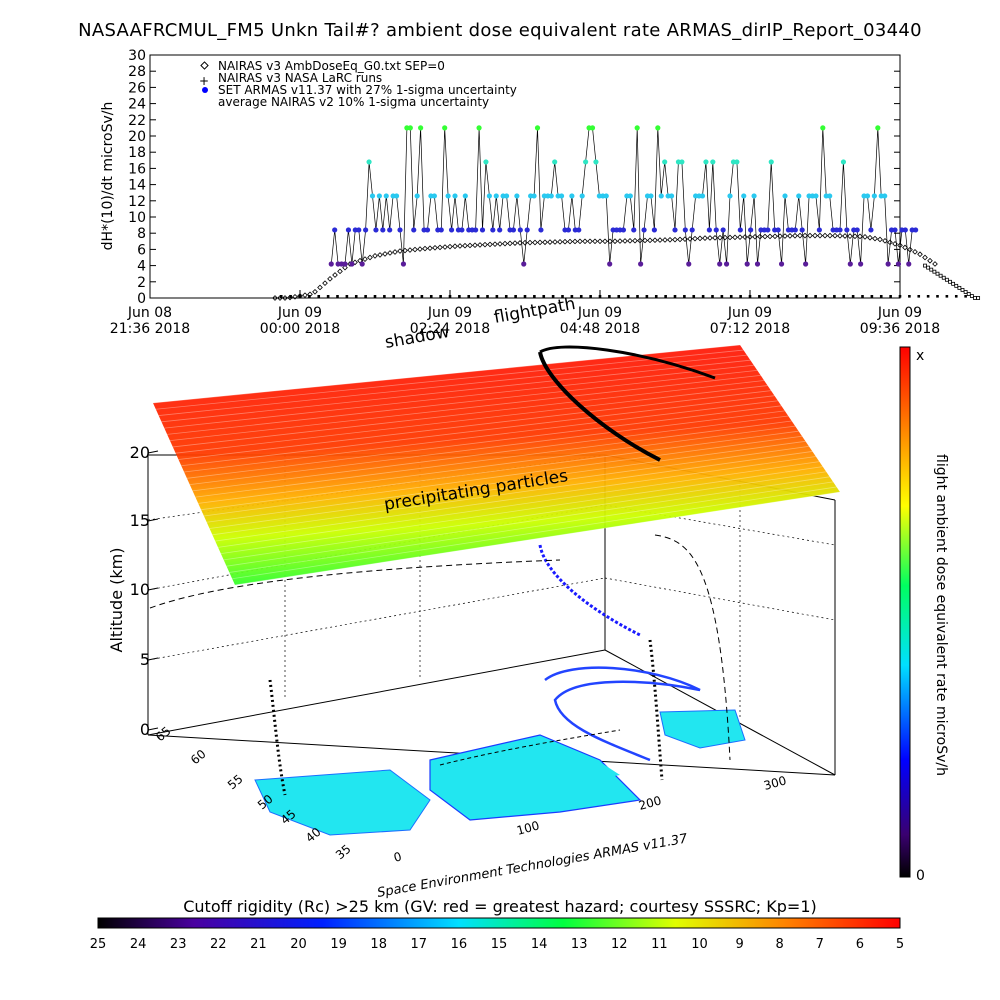 This screenshot has height=1000, width=1000. I want to click on bottom-bar-tick-label: 6, so click(860, 944).